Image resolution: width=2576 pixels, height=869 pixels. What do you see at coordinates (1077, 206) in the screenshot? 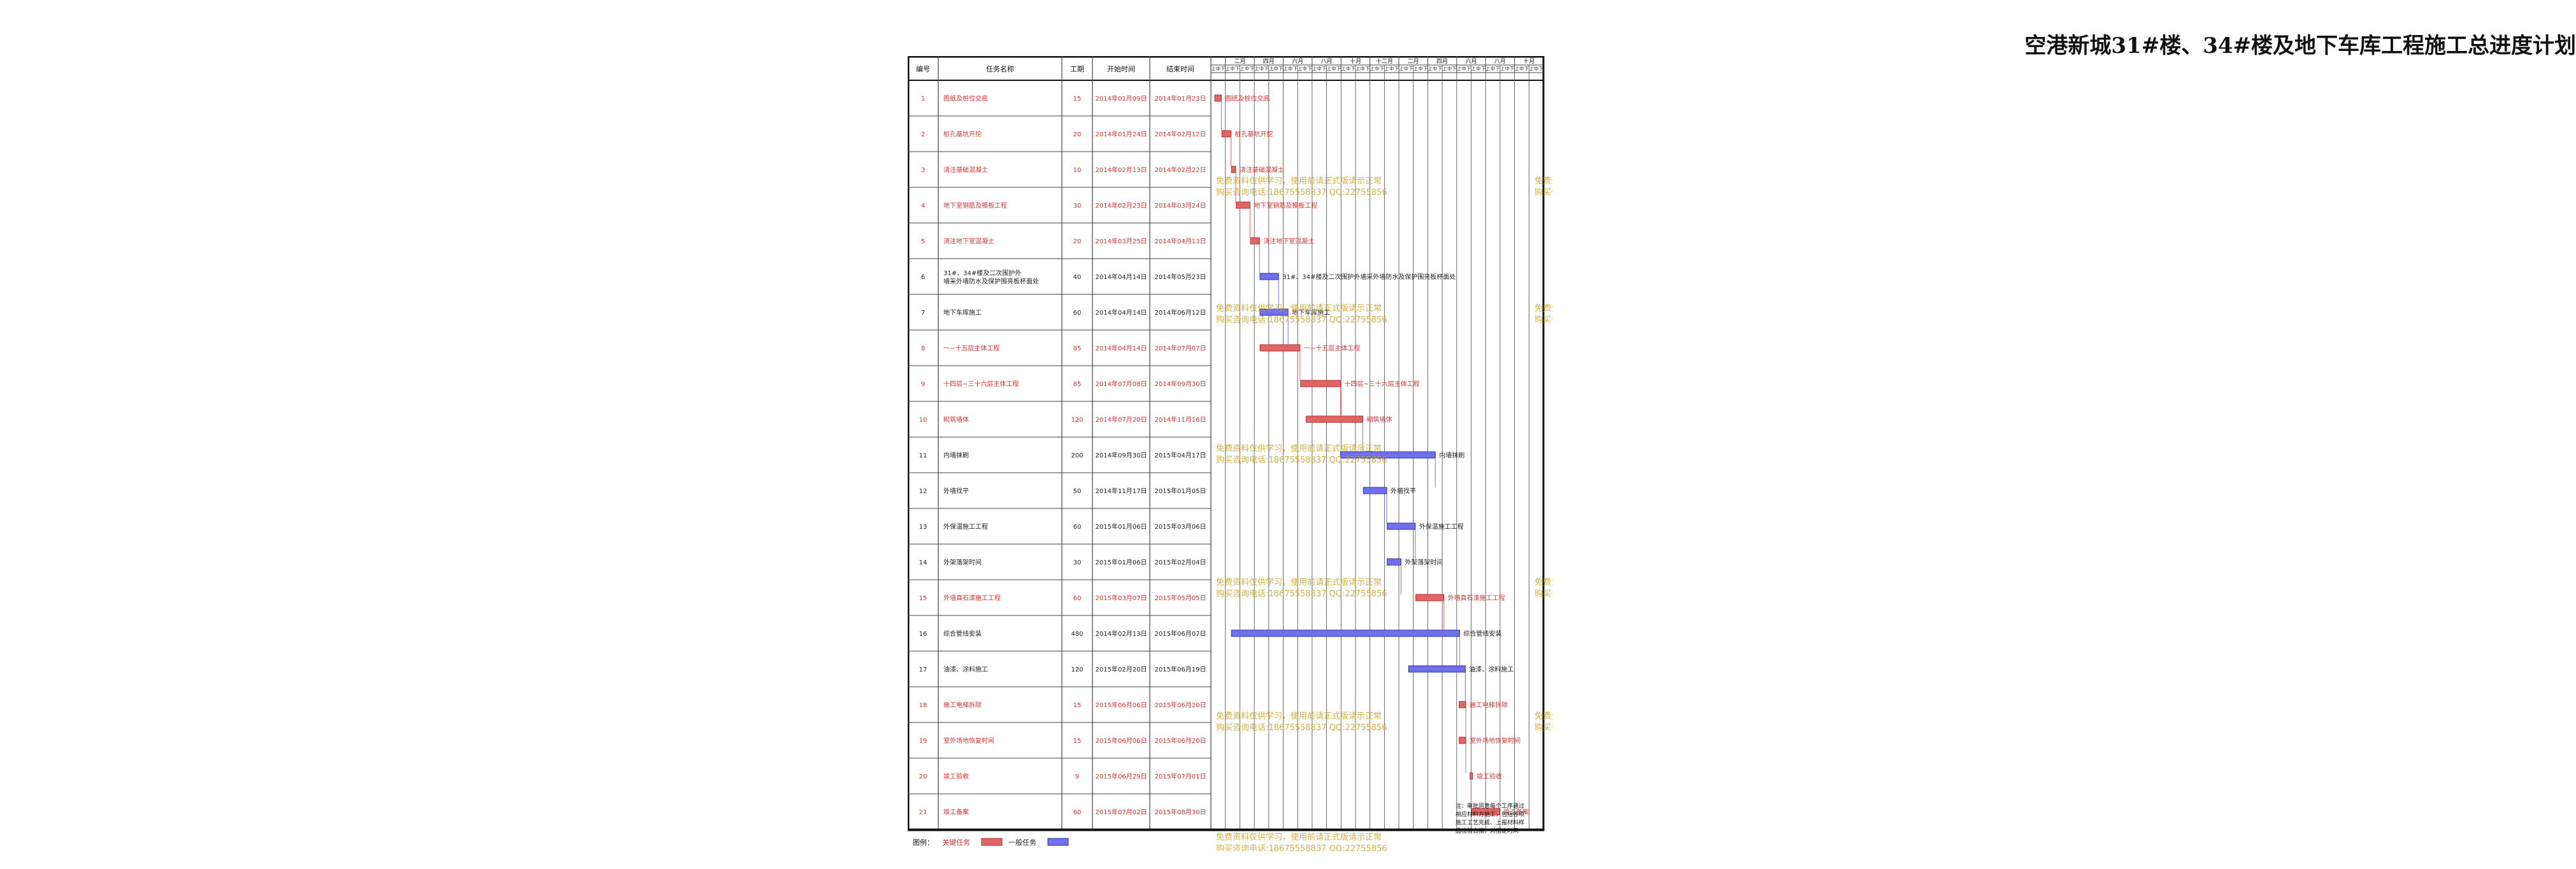
I see `task-duration: 30` at bounding box center [1077, 206].